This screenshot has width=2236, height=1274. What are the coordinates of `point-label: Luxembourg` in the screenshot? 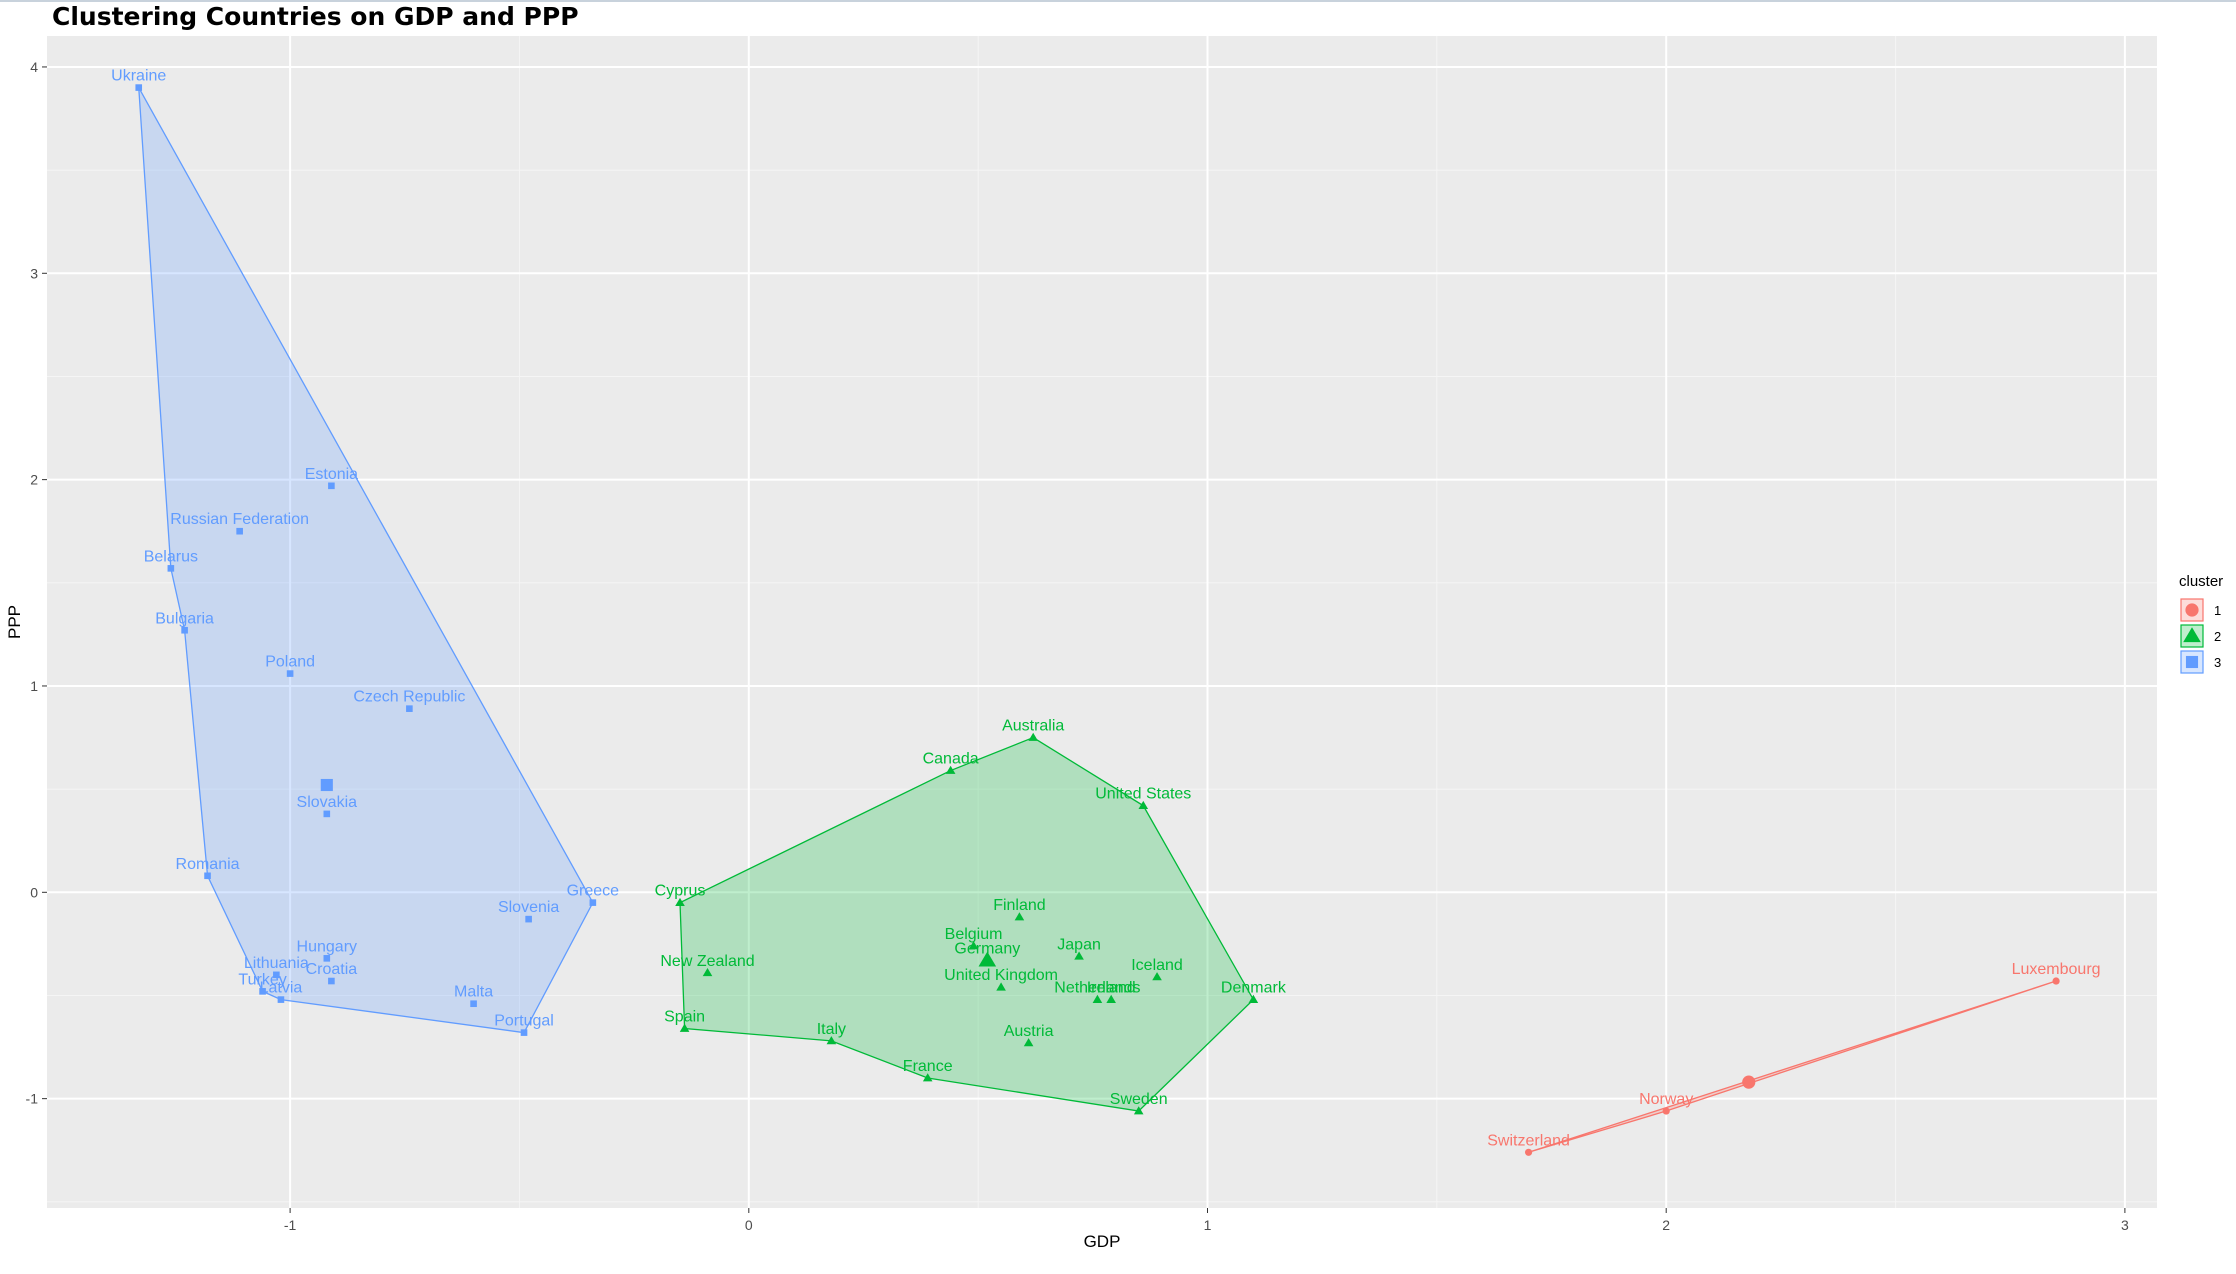 It's located at (2056, 969).